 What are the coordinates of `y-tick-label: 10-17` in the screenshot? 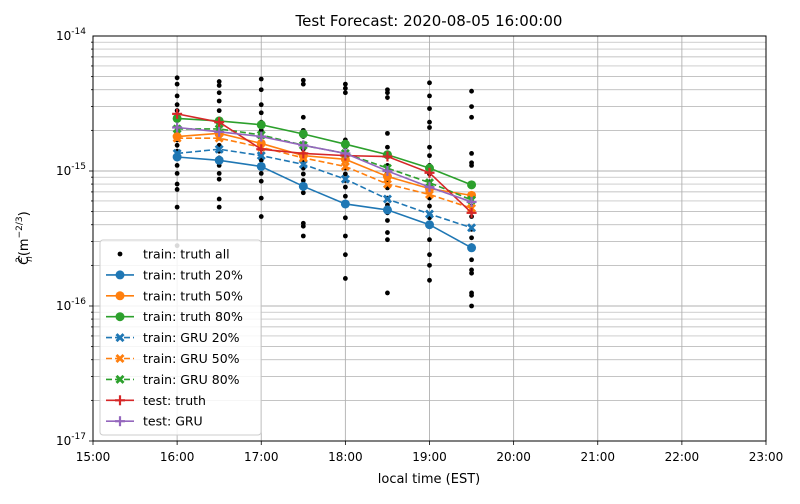 It's located at (71, 440).